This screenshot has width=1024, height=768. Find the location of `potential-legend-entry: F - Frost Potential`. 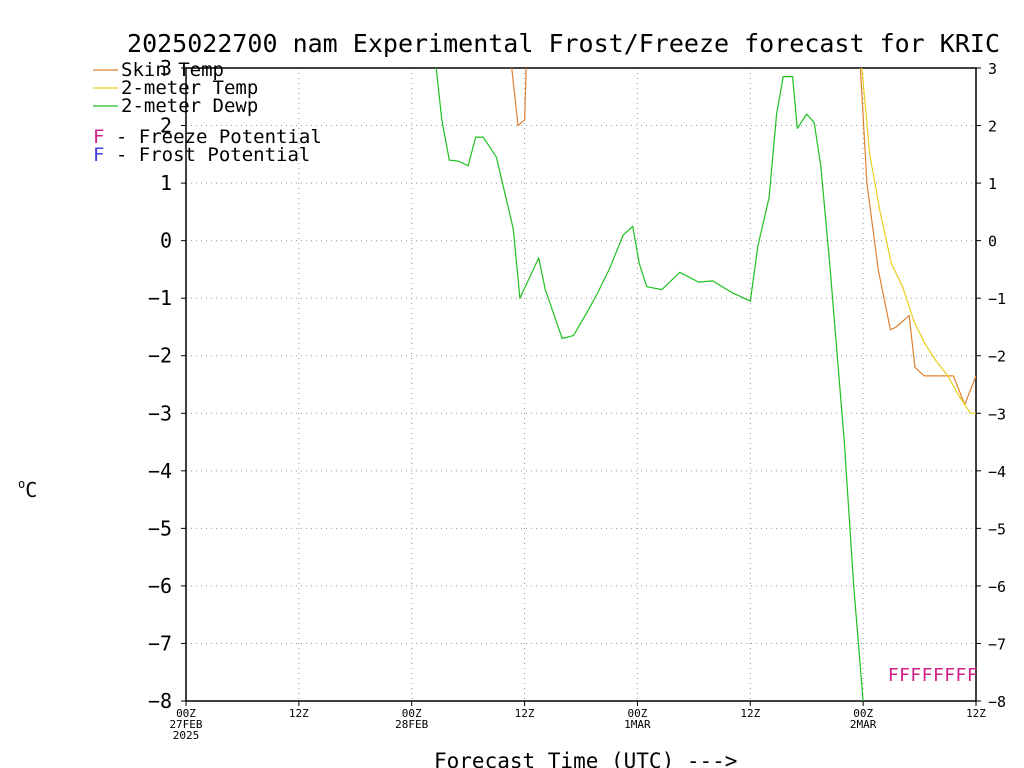

potential-legend-entry: F - Frost Potential is located at coordinates (201, 155).